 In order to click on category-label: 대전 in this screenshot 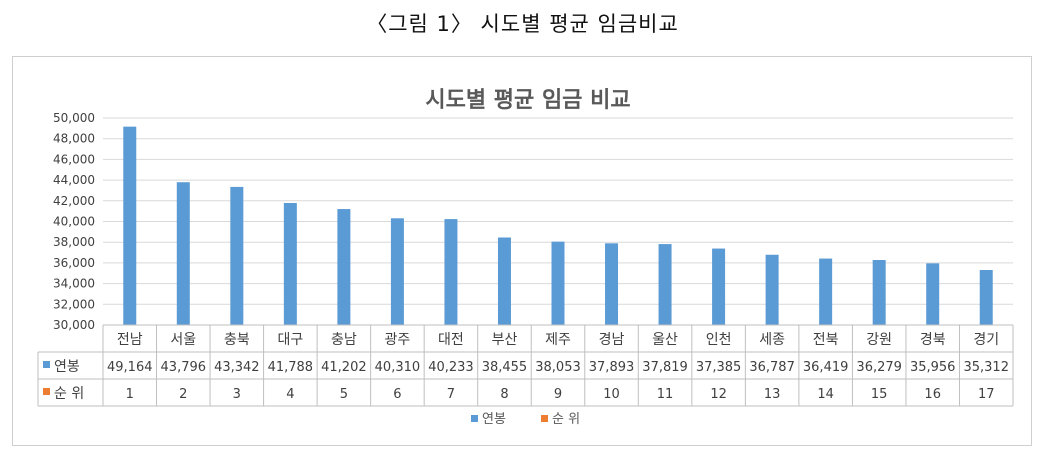, I will do `click(451, 340)`.